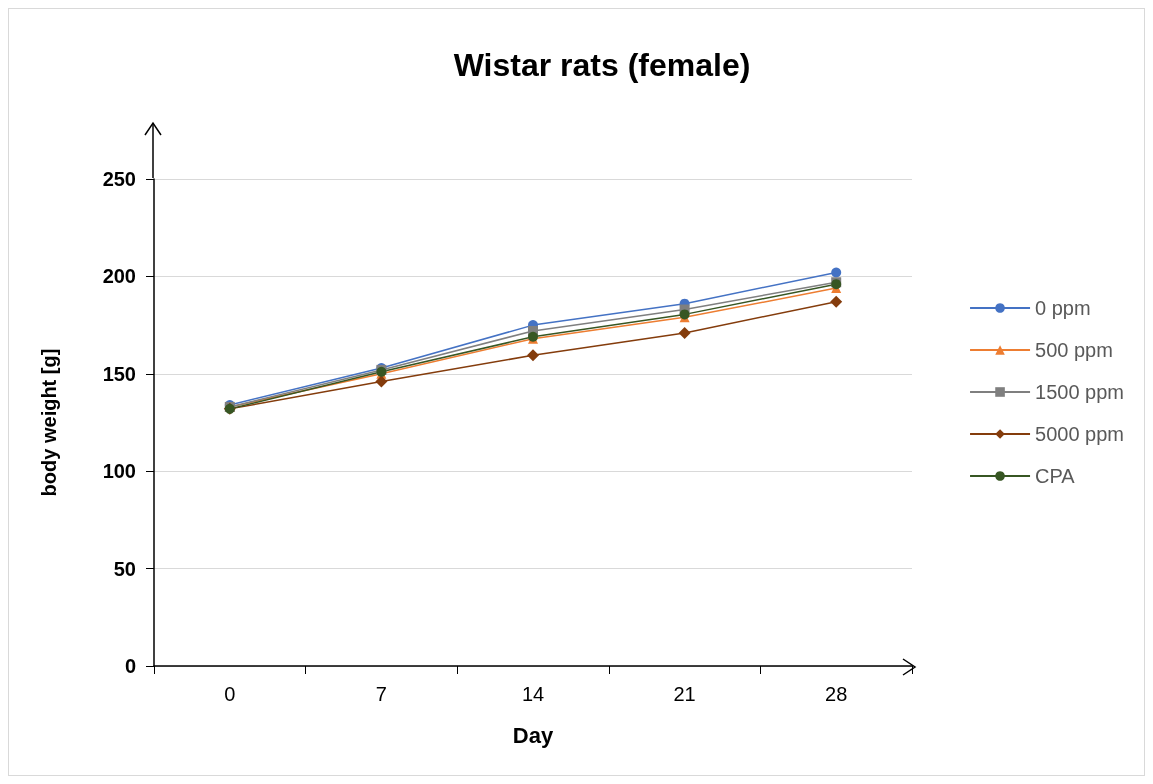 This screenshot has width=1153, height=784. Describe the element at coordinates (533, 694) in the screenshot. I see `x-tick-label: 14` at that location.